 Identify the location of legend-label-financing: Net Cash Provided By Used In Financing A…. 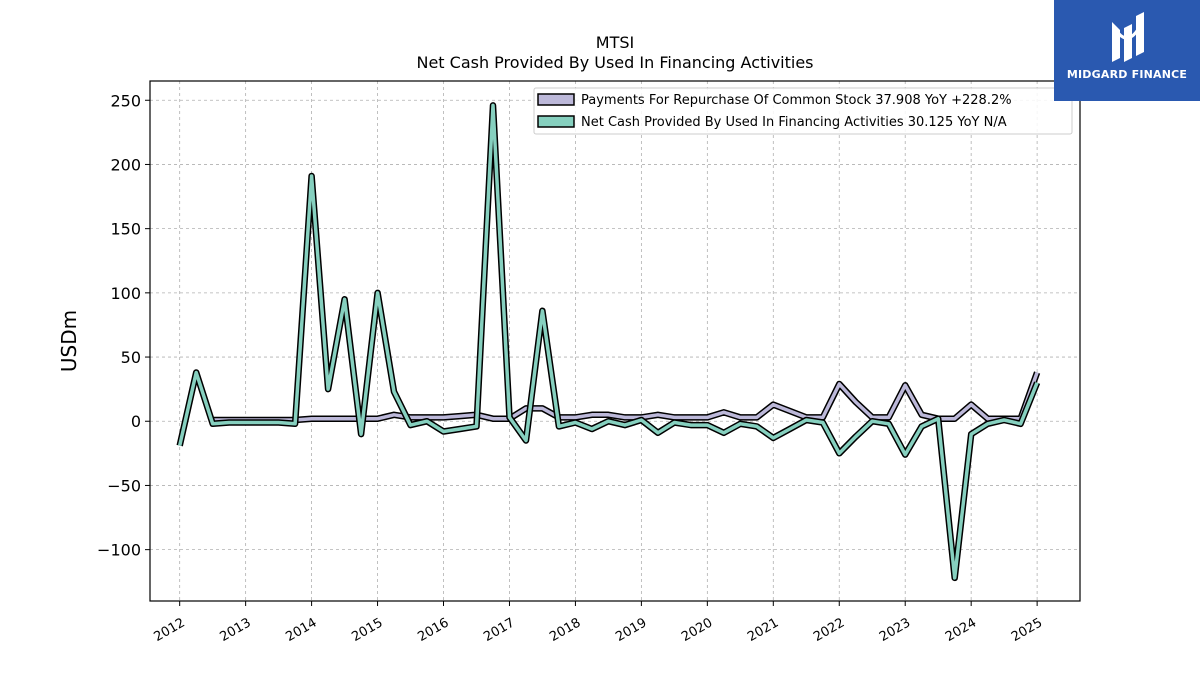
(794, 122).